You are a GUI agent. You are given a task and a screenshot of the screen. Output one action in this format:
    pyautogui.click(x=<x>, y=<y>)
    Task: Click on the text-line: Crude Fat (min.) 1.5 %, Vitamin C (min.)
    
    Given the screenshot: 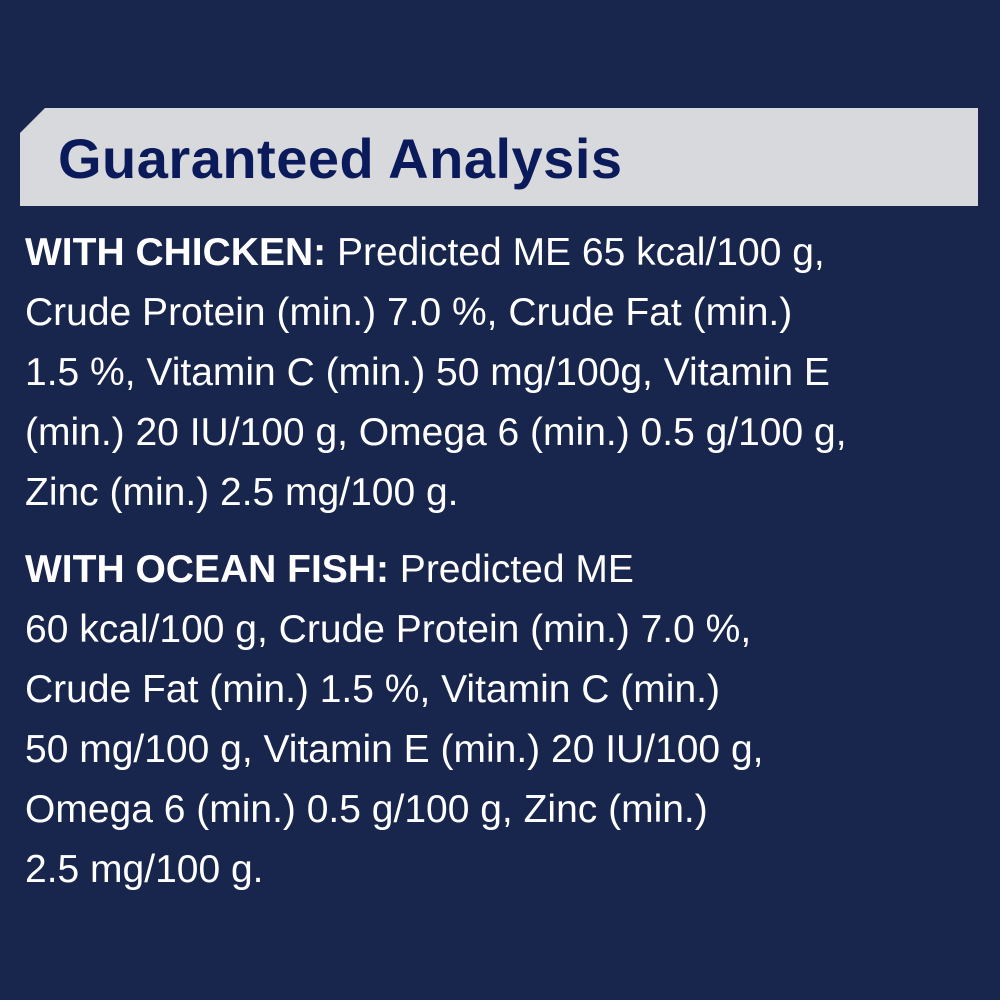 What is the action you would take?
    pyautogui.click(x=372, y=689)
    